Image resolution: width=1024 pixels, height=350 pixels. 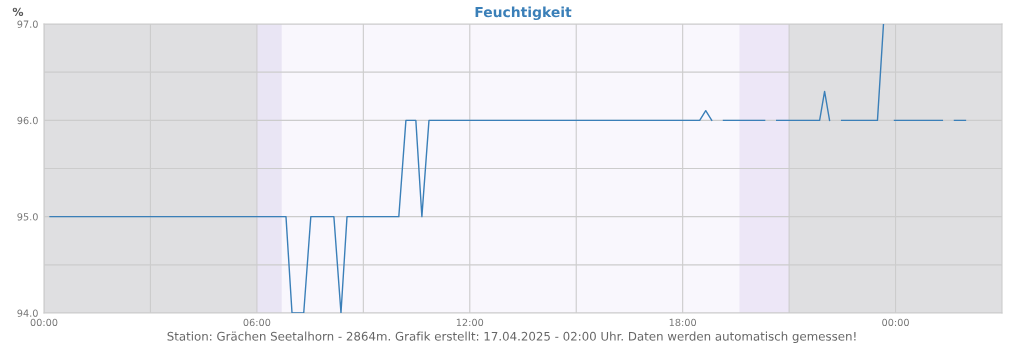 I want to click on y-tick-label: 97.0, so click(x=27, y=24).